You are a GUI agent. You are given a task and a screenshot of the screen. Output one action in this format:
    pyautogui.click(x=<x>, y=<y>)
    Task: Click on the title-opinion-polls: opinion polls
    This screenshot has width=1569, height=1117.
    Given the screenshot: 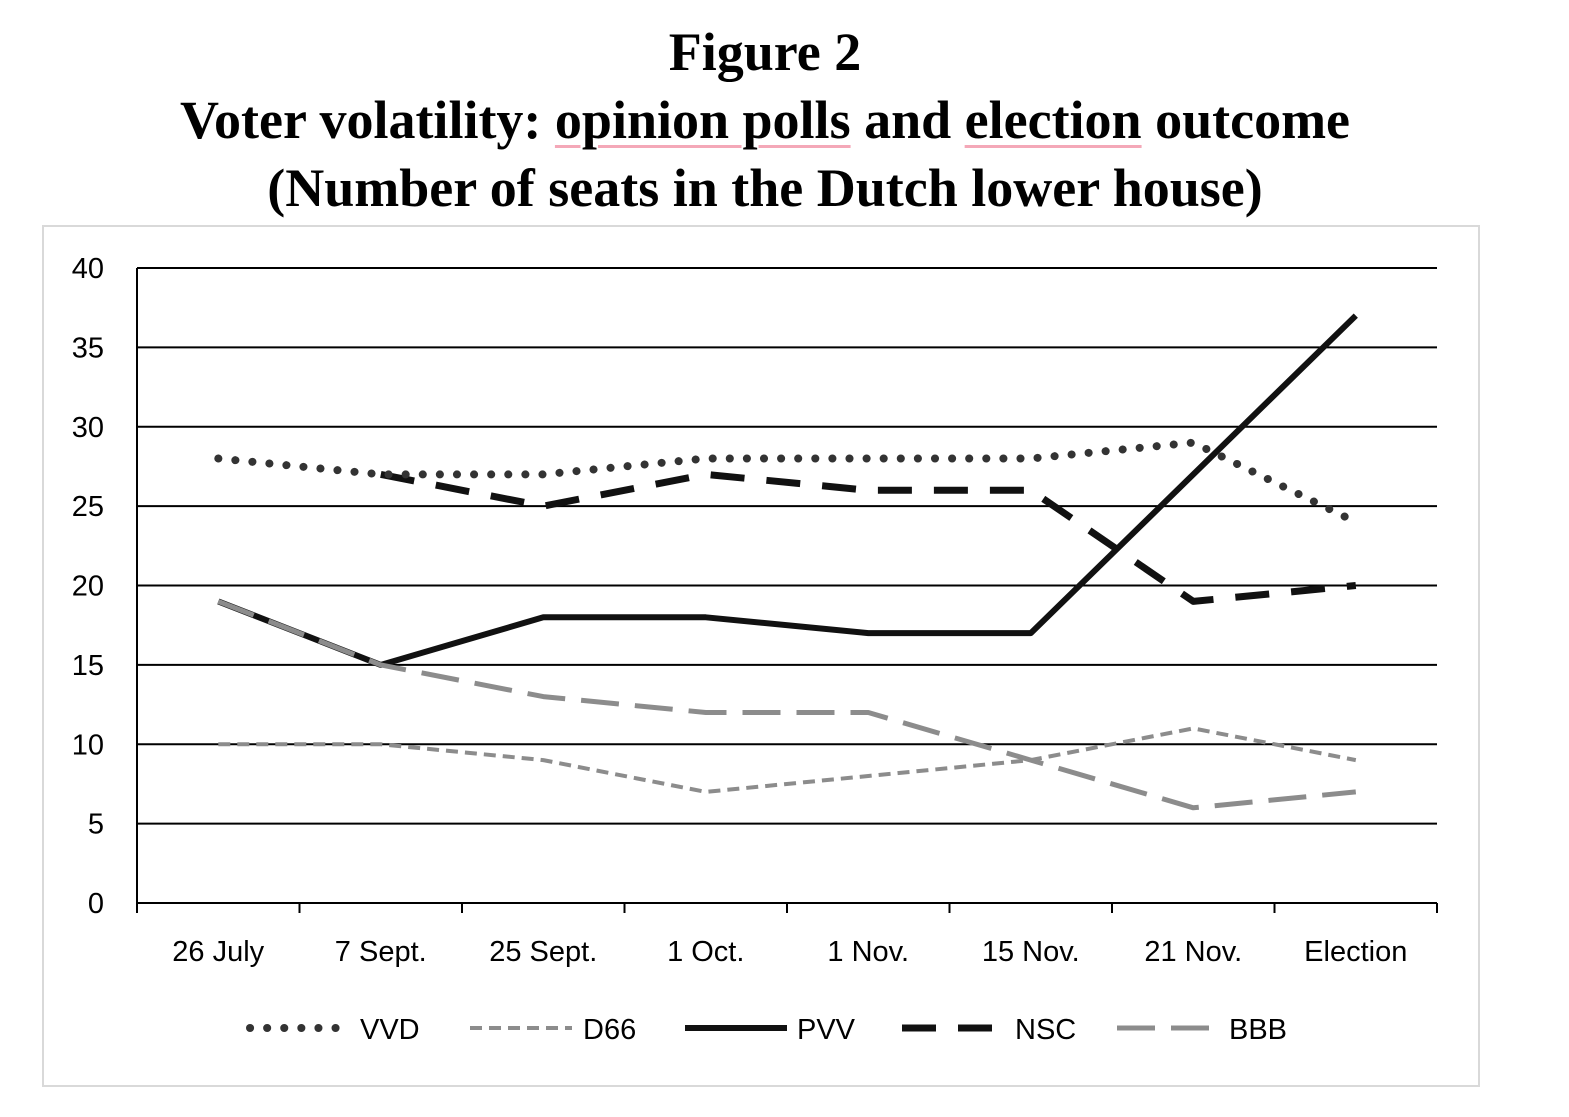 What is the action you would take?
    pyautogui.click(x=702, y=120)
    